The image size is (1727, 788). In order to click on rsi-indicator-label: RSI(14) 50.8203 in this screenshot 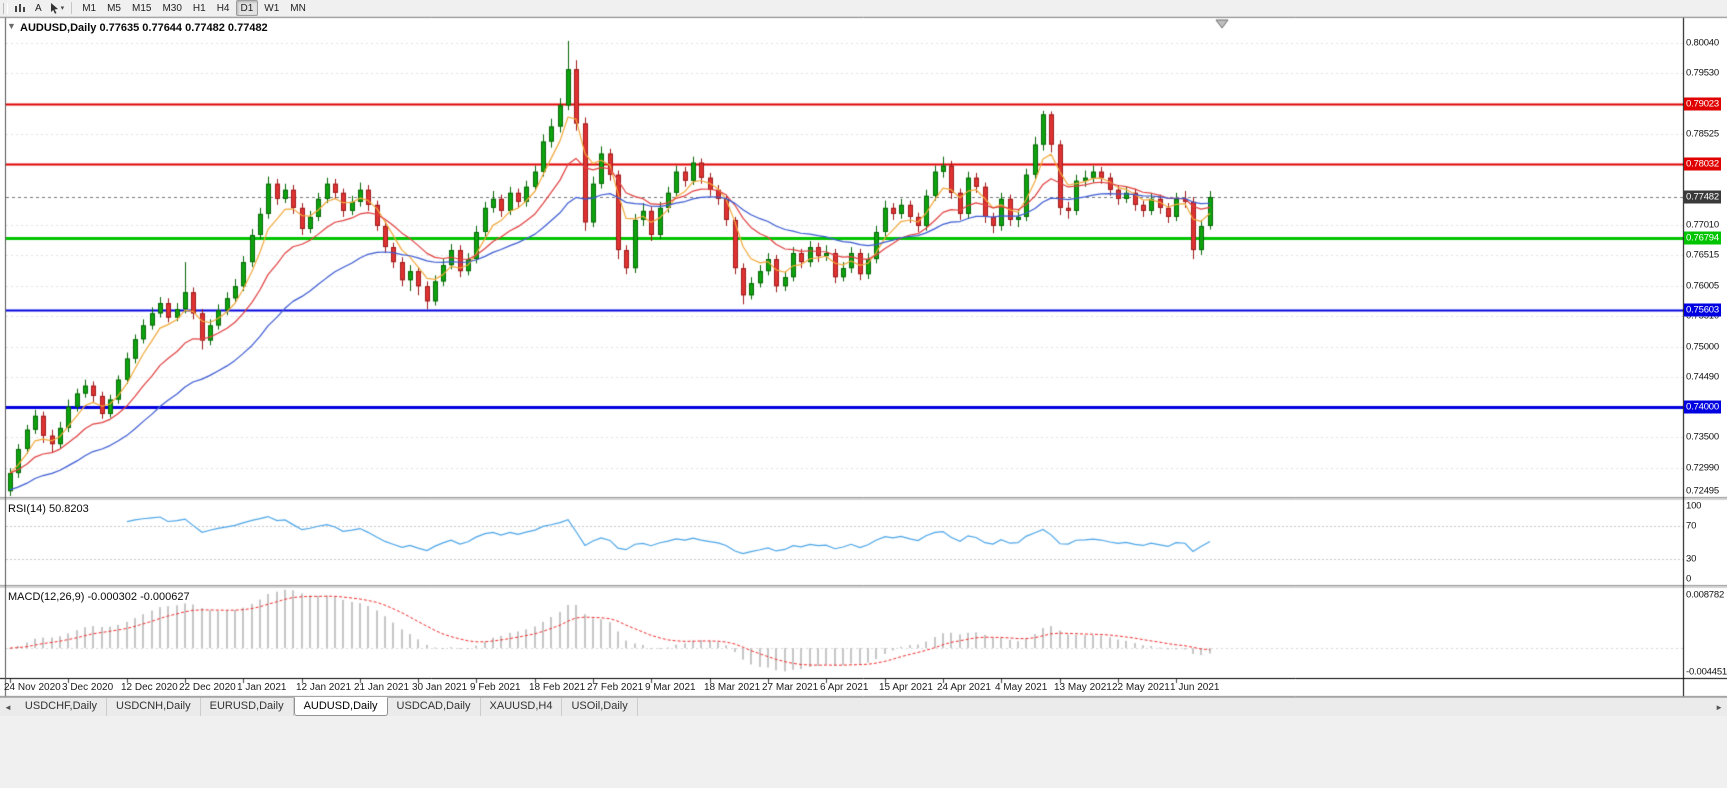, I will do `click(48, 509)`.